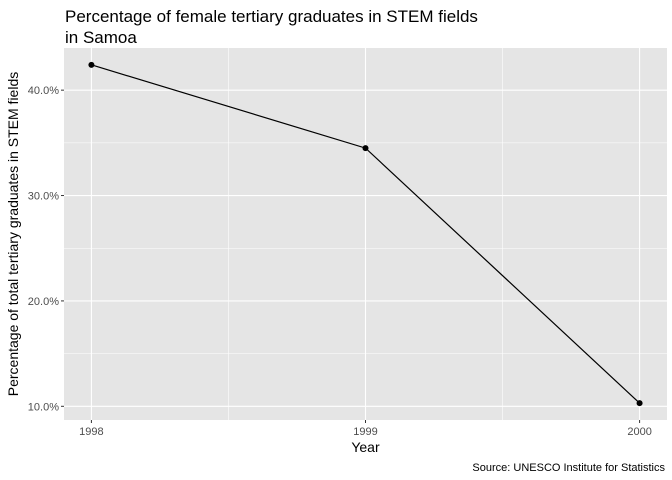 This screenshot has height=480, width=672. What do you see at coordinates (101, 37) in the screenshot?
I see `chart-title-line-2: in Samoa` at bounding box center [101, 37].